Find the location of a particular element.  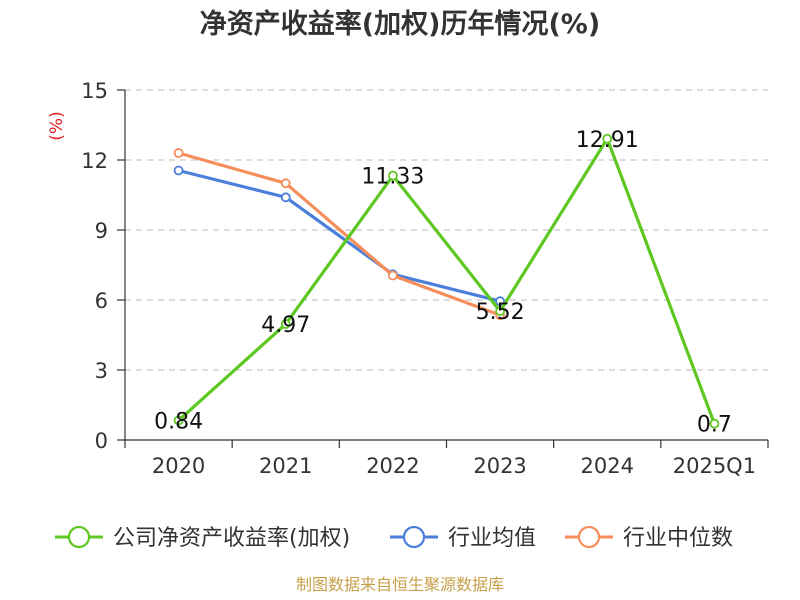

series-1-point-2023 is located at coordinates (500, 301).